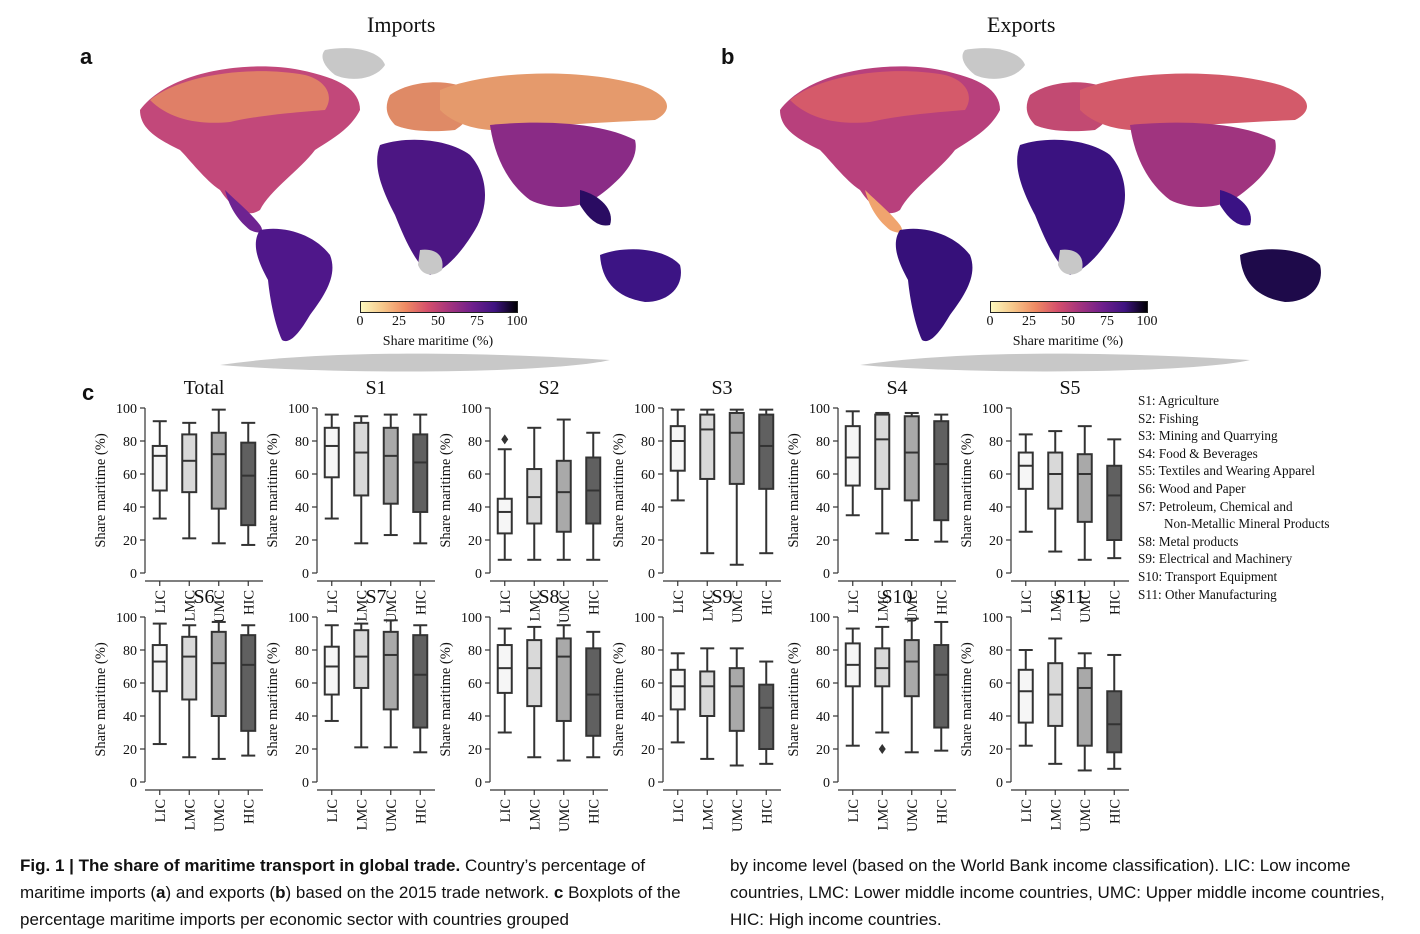 This screenshot has width=1420, height=934. Describe the element at coordinates (204, 388) in the screenshot. I see `panel-title: Total` at that location.